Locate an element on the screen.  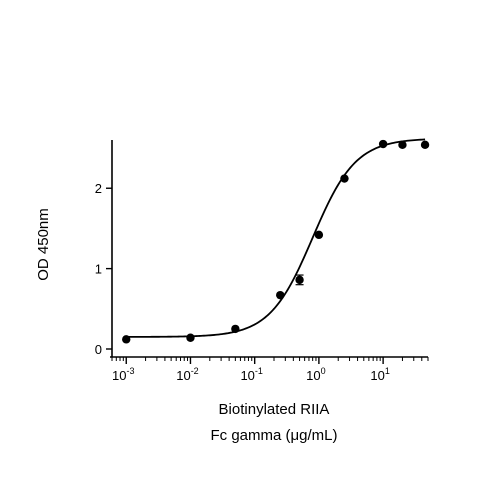
x-tick-label: 10⁻³ is located at coordinates (123, 374).